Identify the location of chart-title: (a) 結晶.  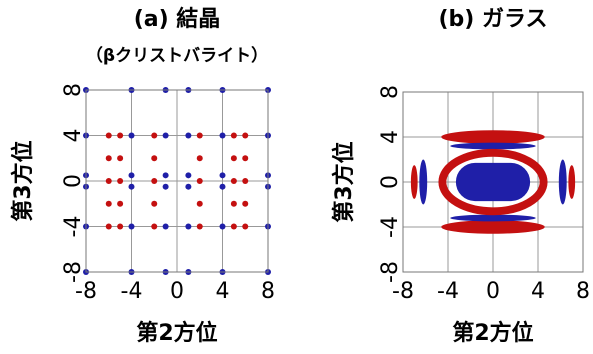
(177, 19).